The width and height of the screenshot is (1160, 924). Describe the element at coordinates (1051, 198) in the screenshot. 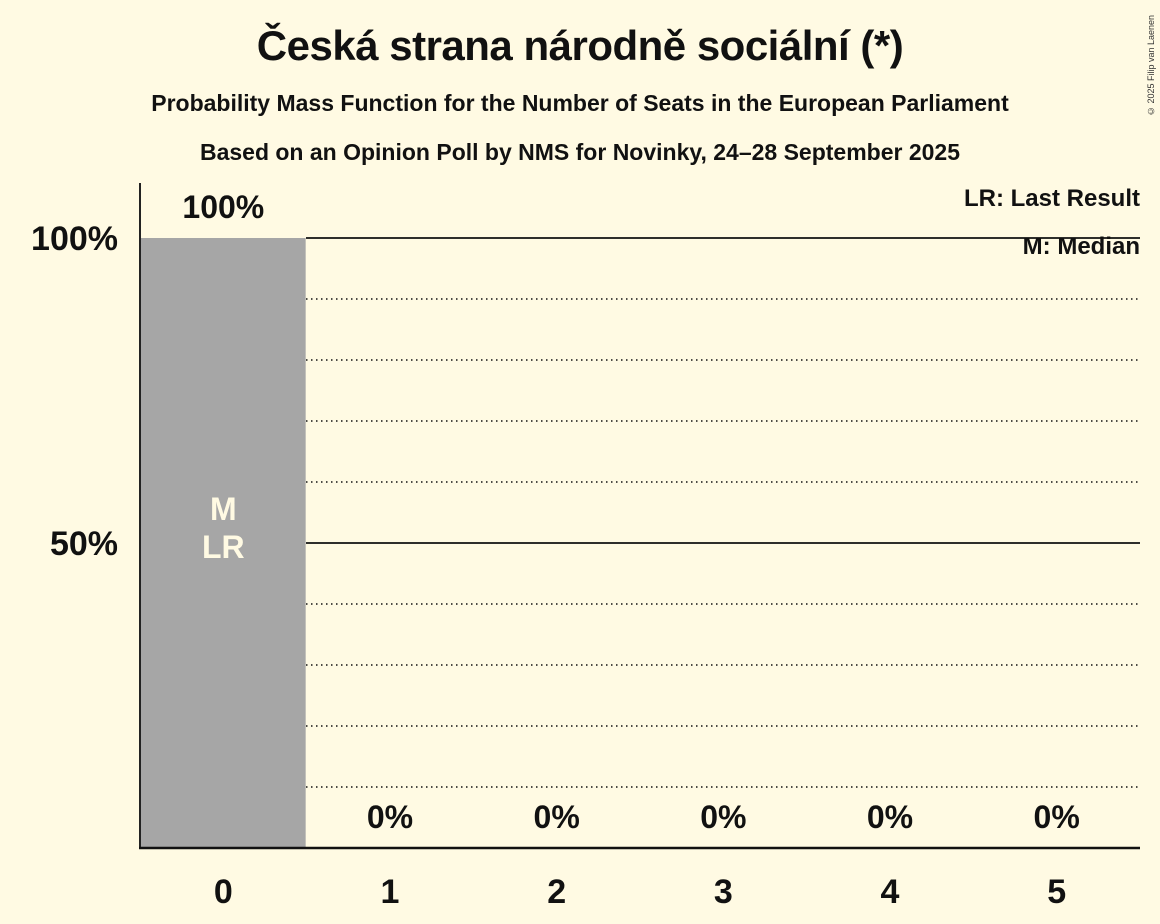

I see `legend-last-result: LR: Last Result` at that location.